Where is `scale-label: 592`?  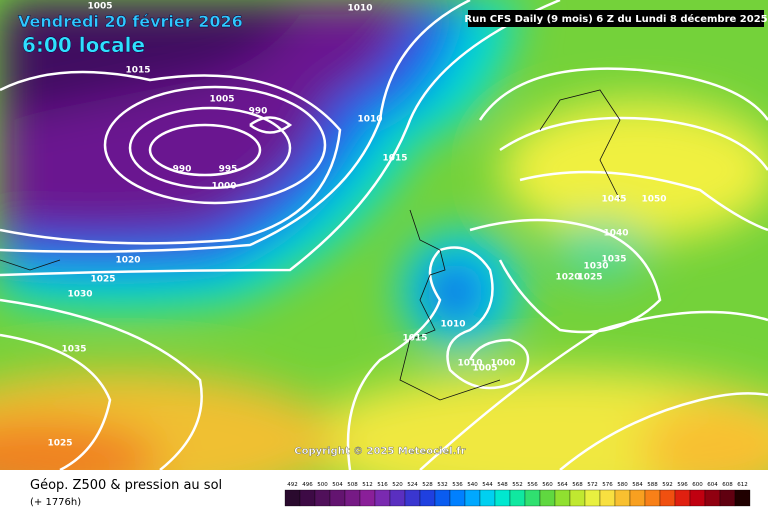
scale-label: 592 is located at coordinates (667, 485).